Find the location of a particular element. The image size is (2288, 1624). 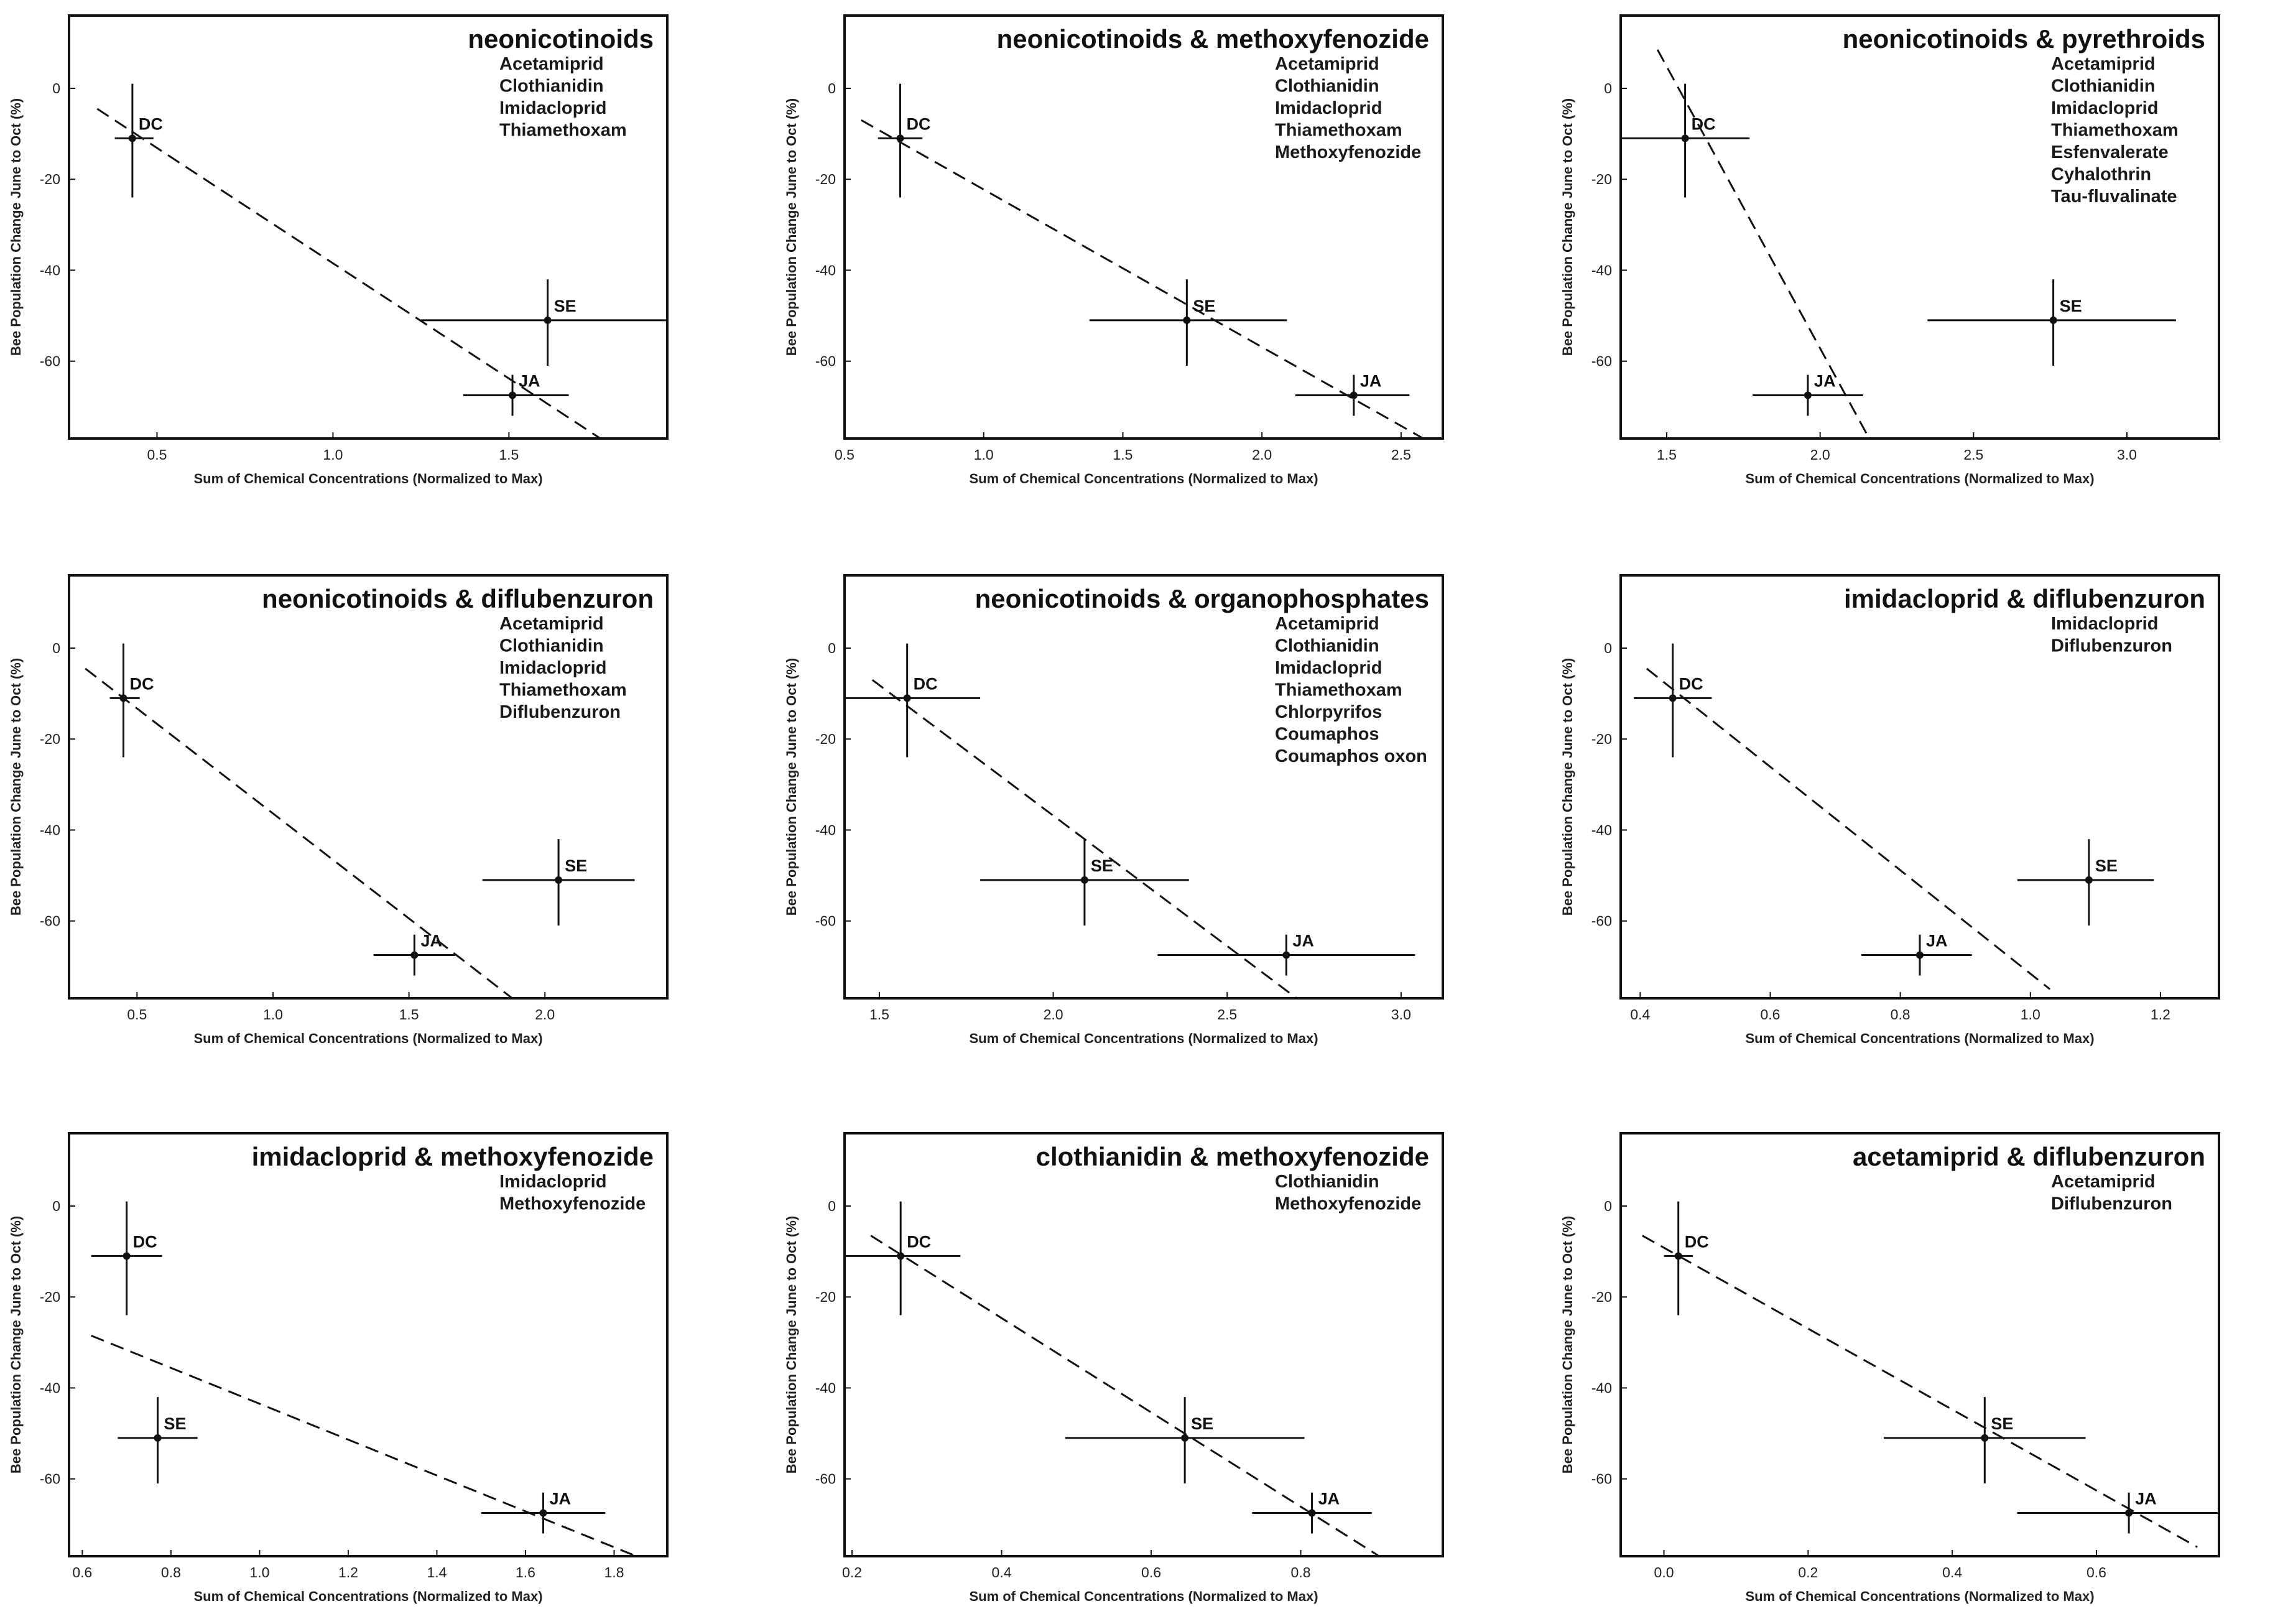

x-tick-label: 0.4 is located at coordinates (1640, 1015).